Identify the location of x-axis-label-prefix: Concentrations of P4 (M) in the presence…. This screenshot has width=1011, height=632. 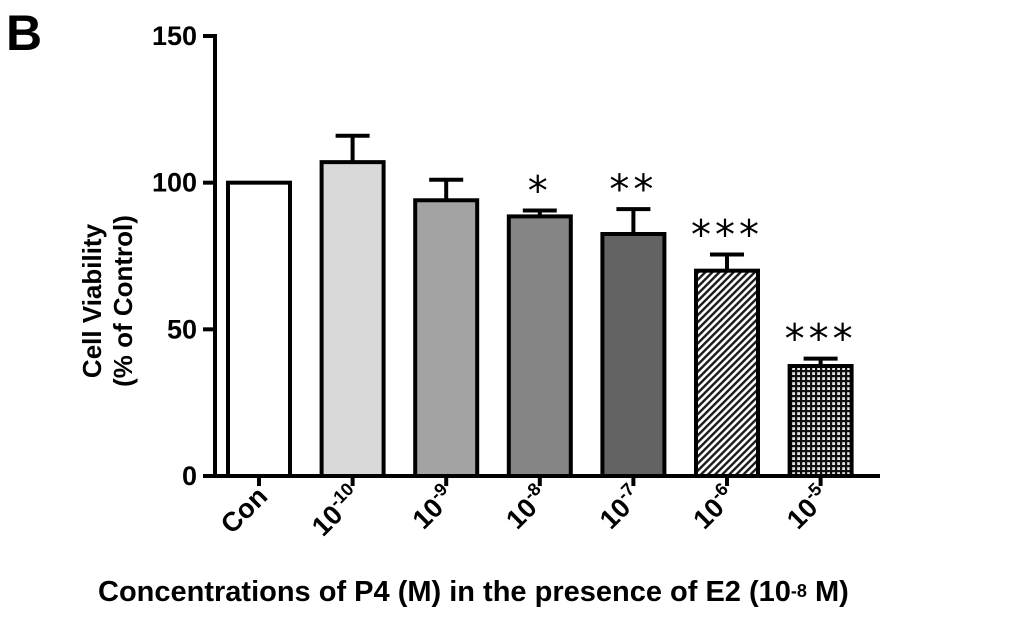
(444, 592).